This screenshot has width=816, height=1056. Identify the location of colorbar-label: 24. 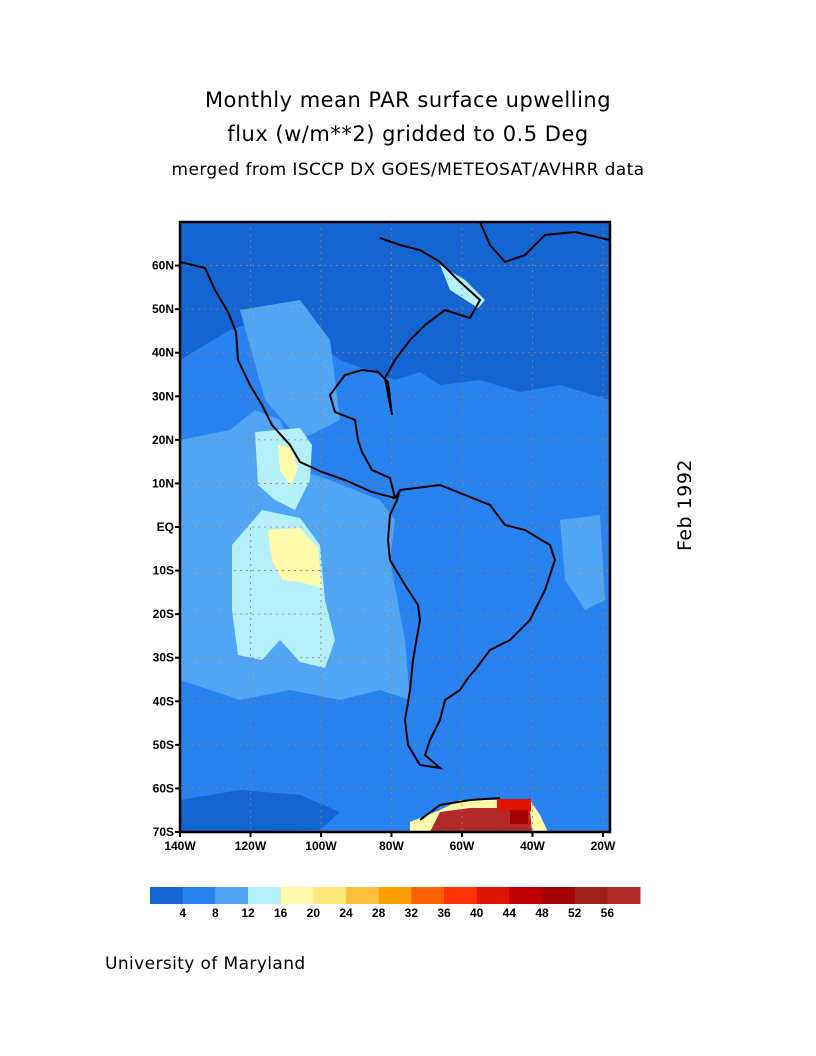
(346, 913).